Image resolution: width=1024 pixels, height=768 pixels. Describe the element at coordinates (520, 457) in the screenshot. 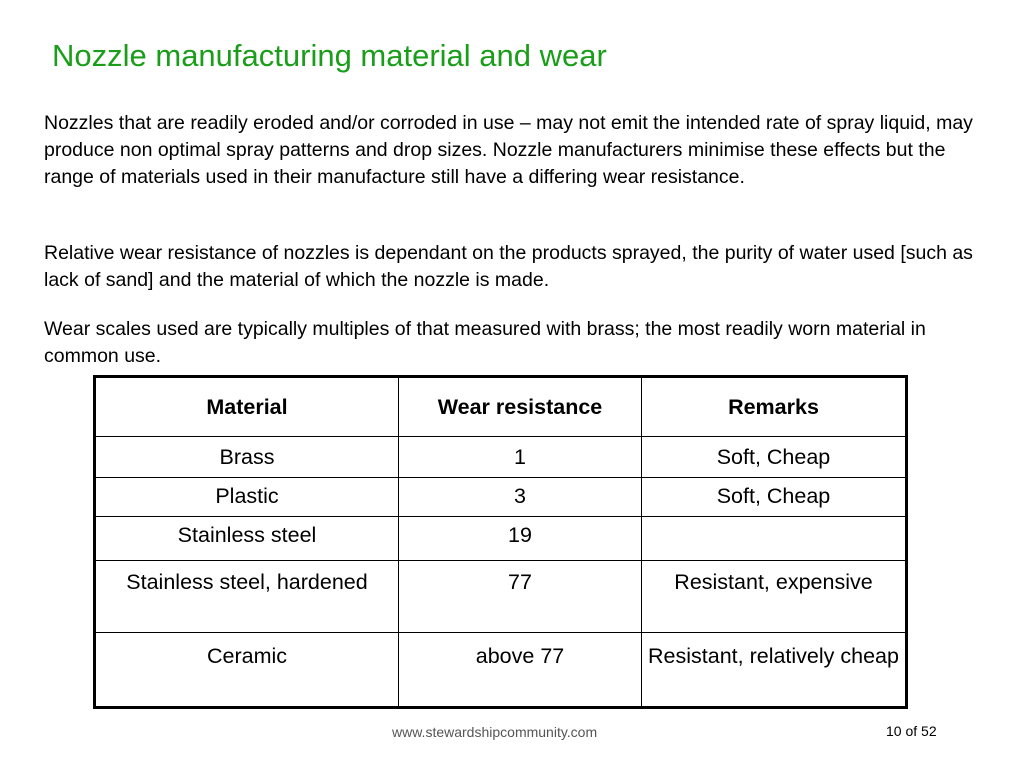

I see `cell-wear-resistance: 1` at that location.